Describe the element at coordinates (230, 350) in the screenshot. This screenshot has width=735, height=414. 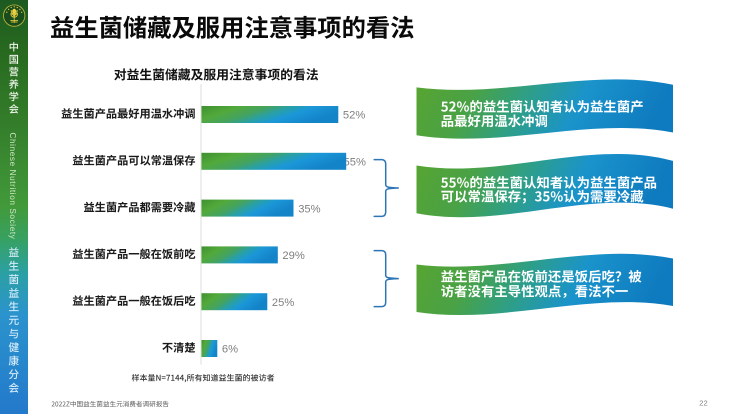
I see `svg-text: 6%` at that location.